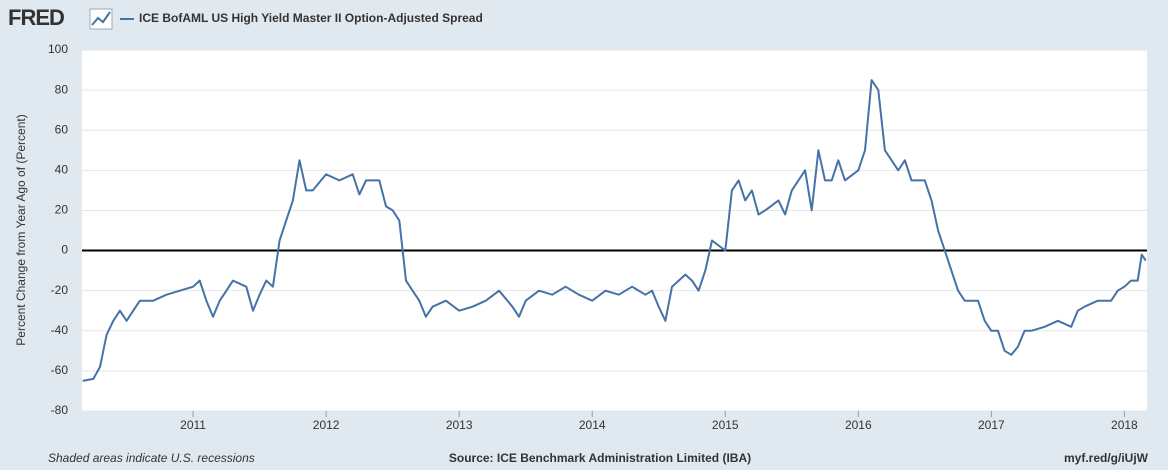 This screenshot has height=470, width=1168. Describe the element at coordinates (64, 250) in the screenshot. I see `y-tick-label: 0` at that location.